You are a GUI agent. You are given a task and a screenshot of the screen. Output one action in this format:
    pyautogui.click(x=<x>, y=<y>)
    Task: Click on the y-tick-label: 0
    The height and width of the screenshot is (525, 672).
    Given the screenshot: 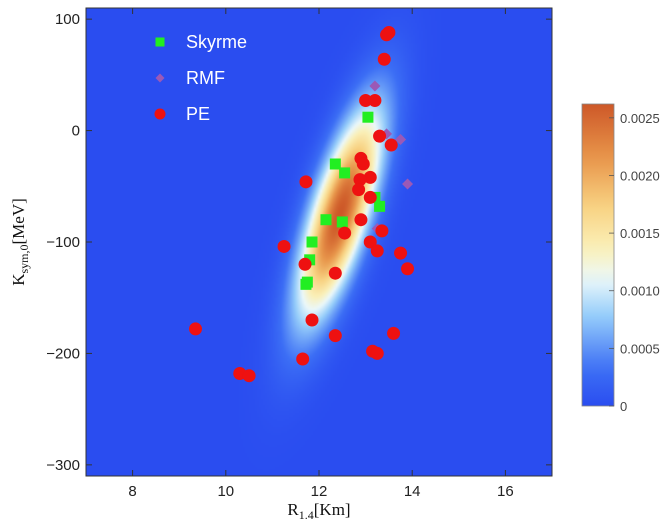 What is the action you would take?
    pyautogui.click(x=76, y=131)
    